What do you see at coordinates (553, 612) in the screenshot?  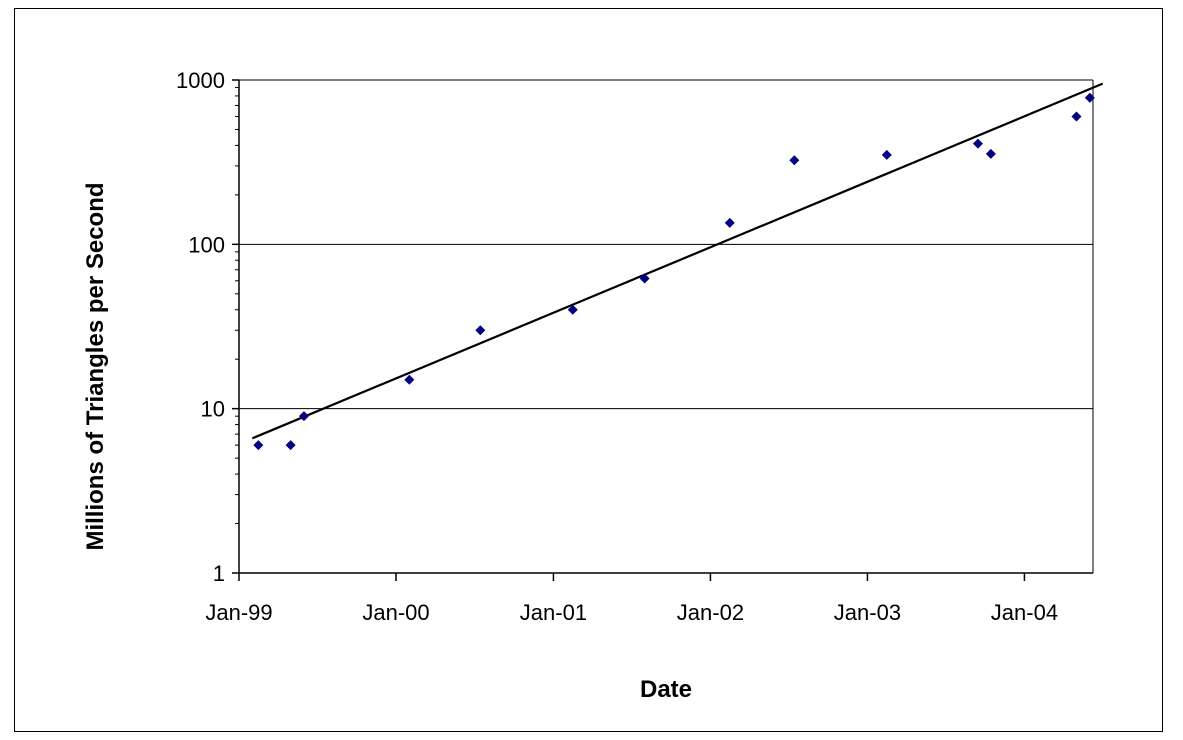 I see `x-tick-label: Jan-01` at bounding box center [553, 612].